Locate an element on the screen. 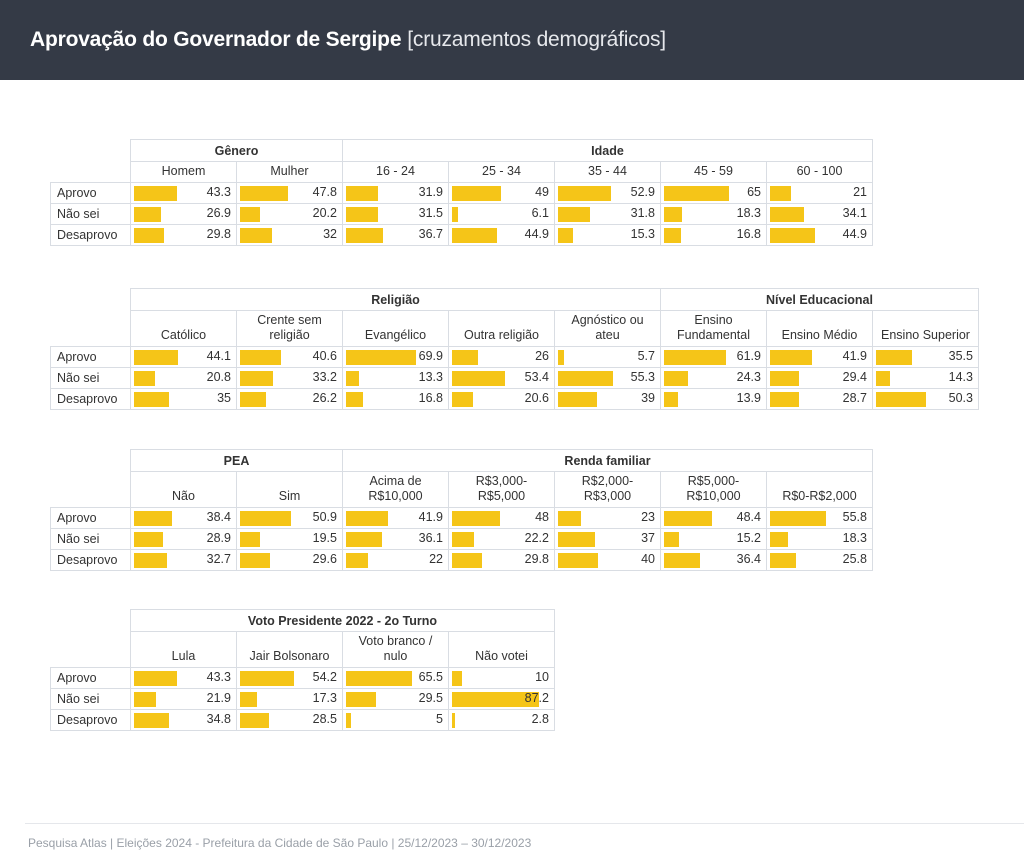 The image size is (1024, 860). value-label: 43.3 is located at coordinates (218, 677).